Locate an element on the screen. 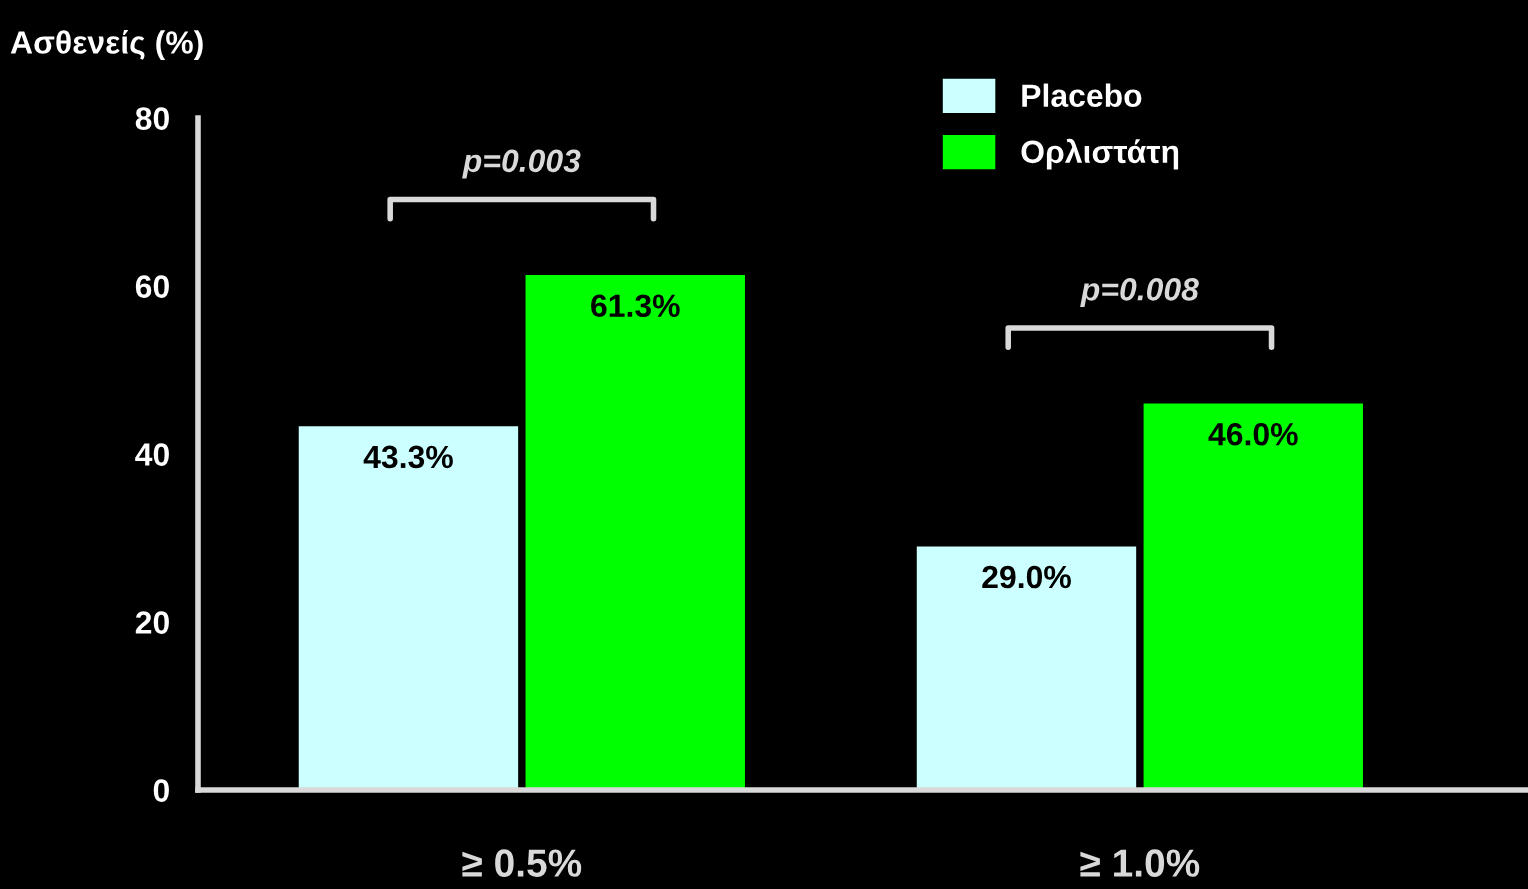 Image resolution: width=1528 pixels, height=889 pixels. data-label: 29.0% is located at coordinates (1026, 577).